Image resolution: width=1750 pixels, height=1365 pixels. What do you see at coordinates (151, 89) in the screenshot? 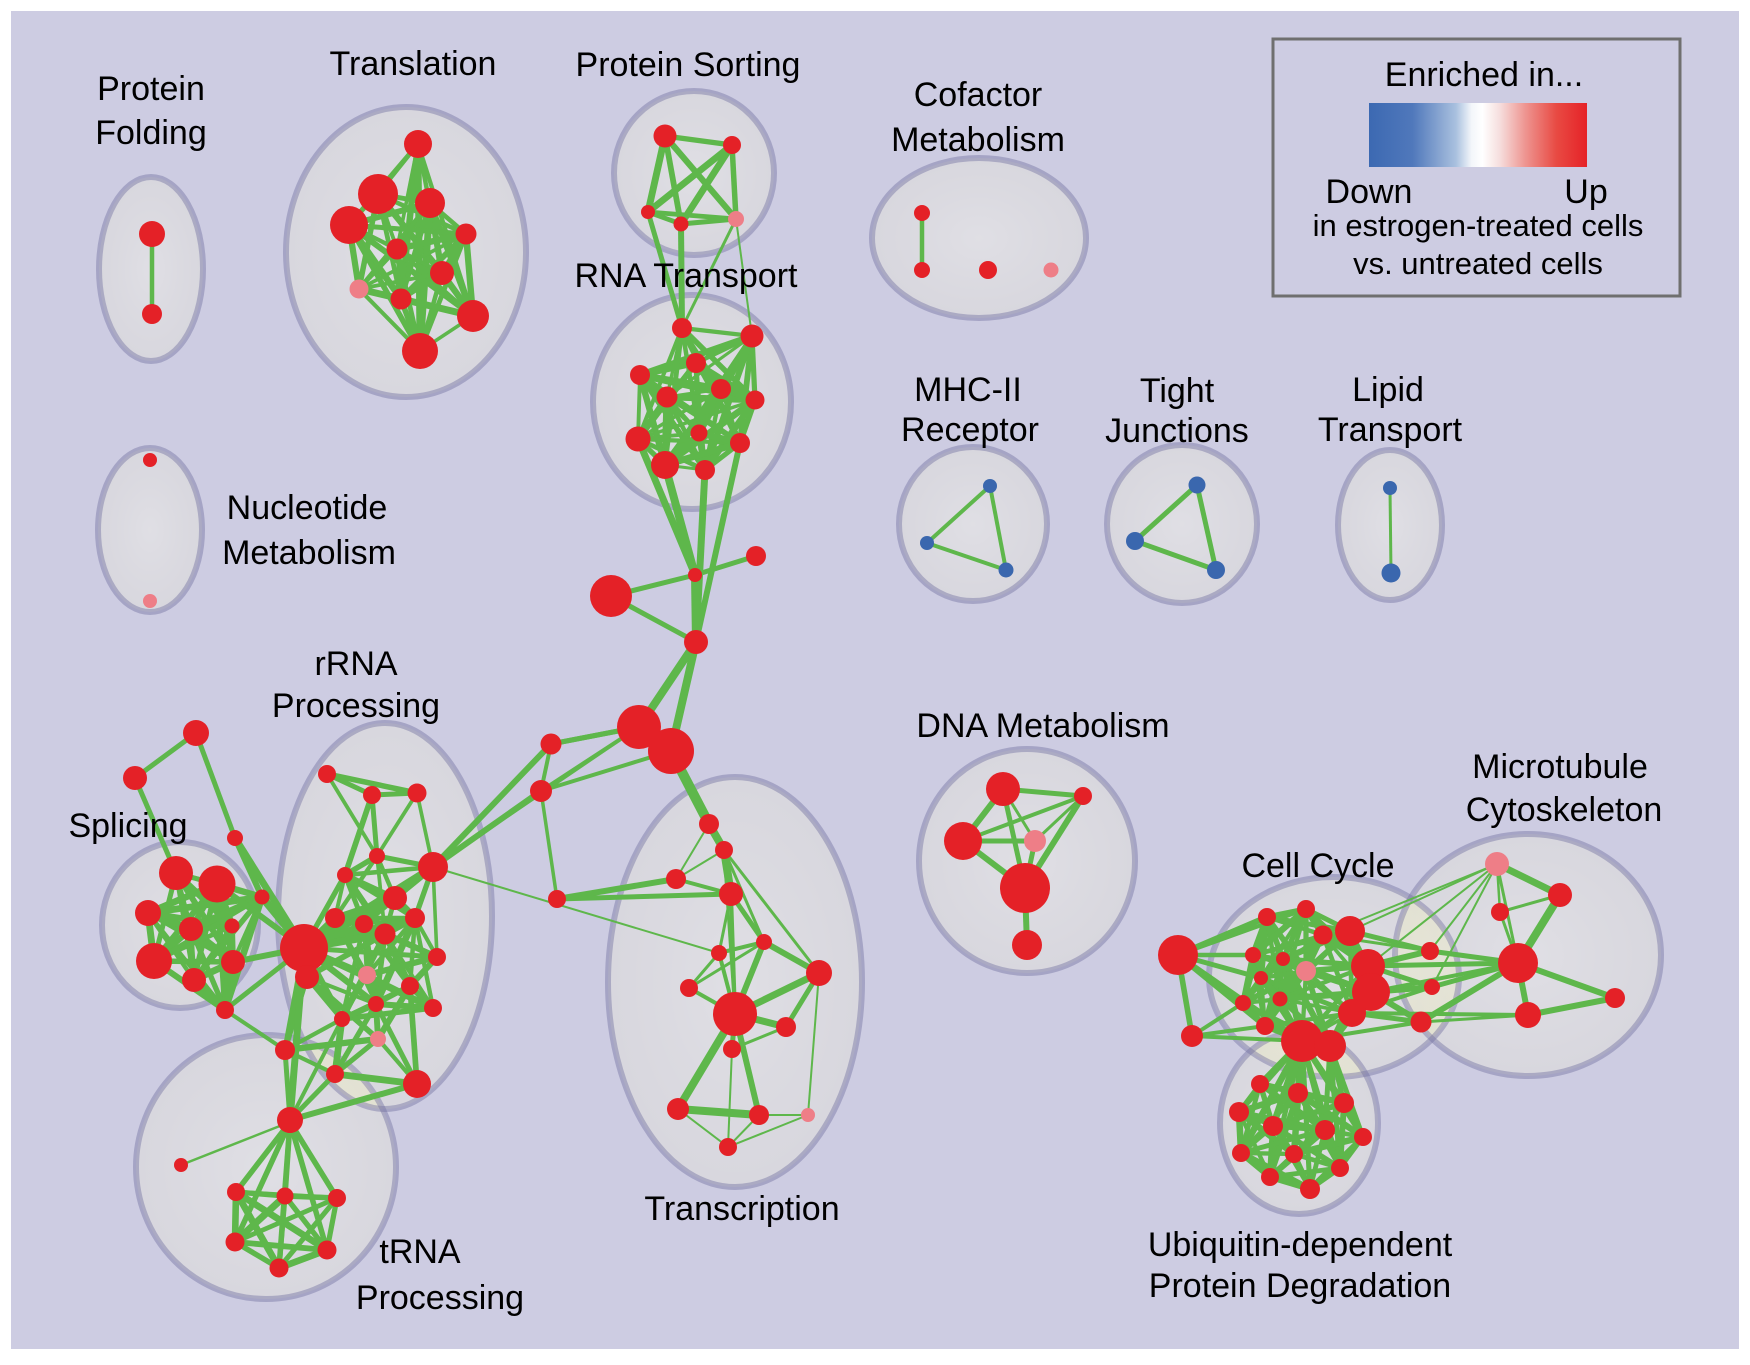
I see `svg-text: Protein` at bounding box center [151, 89].